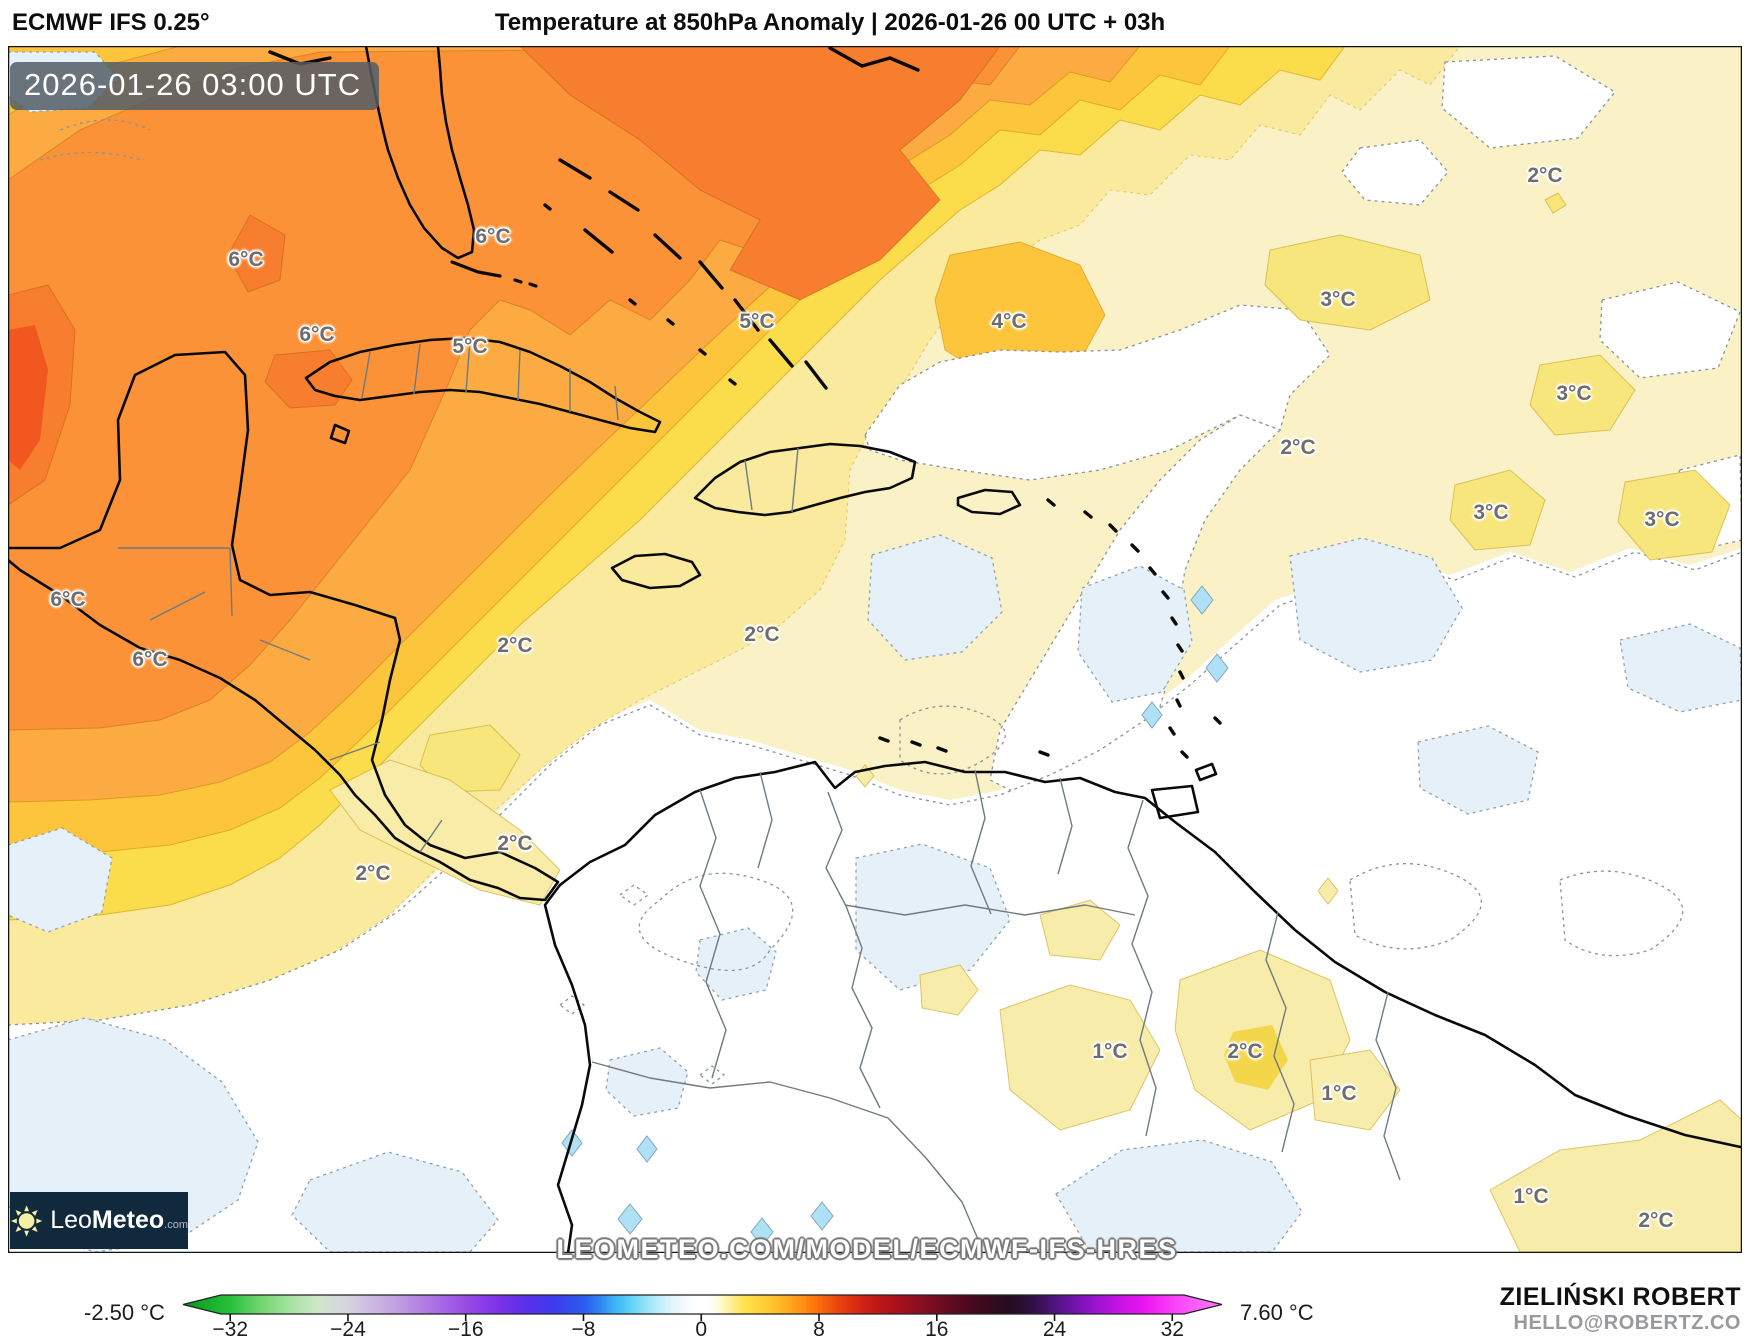  I want to click on colorbar-tick-label: 0, so click(701, 1328).